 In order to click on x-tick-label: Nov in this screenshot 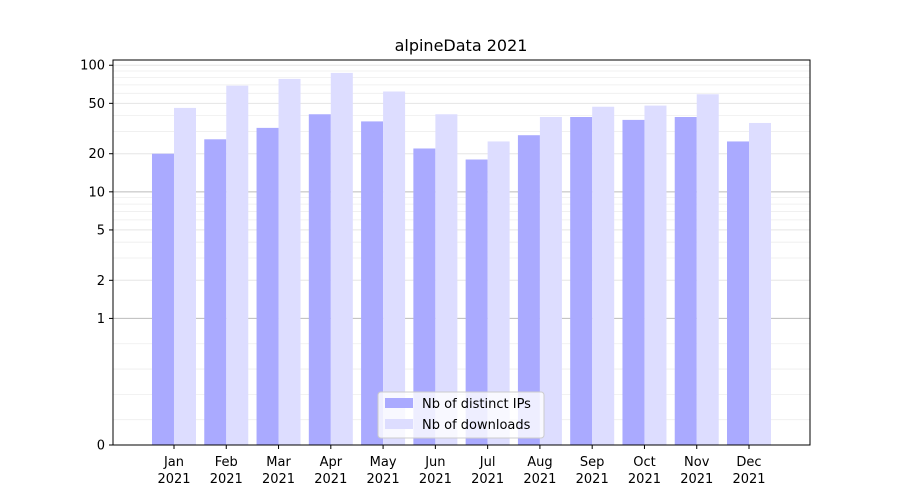, I will do `click(697, 462)`.